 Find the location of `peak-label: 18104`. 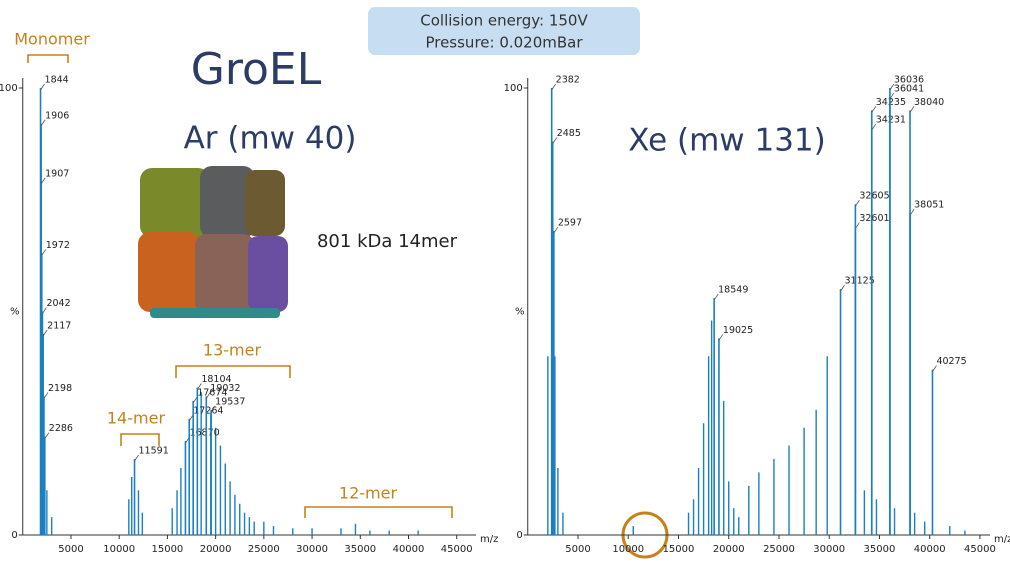

peak-label: 18104 is located at coordinates (216, 379).